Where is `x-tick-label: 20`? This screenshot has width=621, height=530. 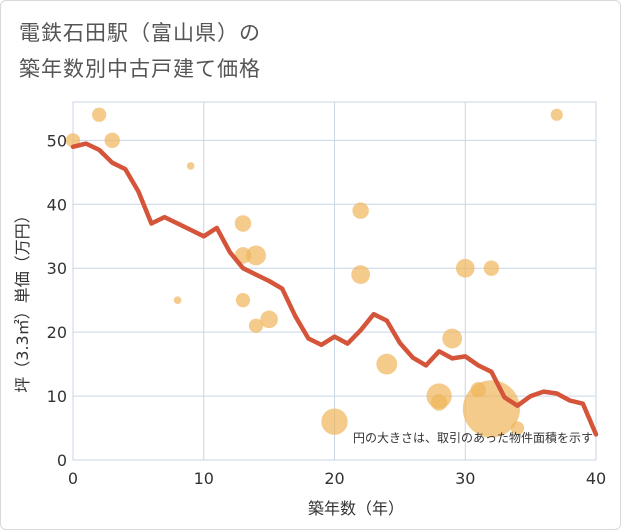
x-tick-label: 20 is located at coordinates (334, 478).